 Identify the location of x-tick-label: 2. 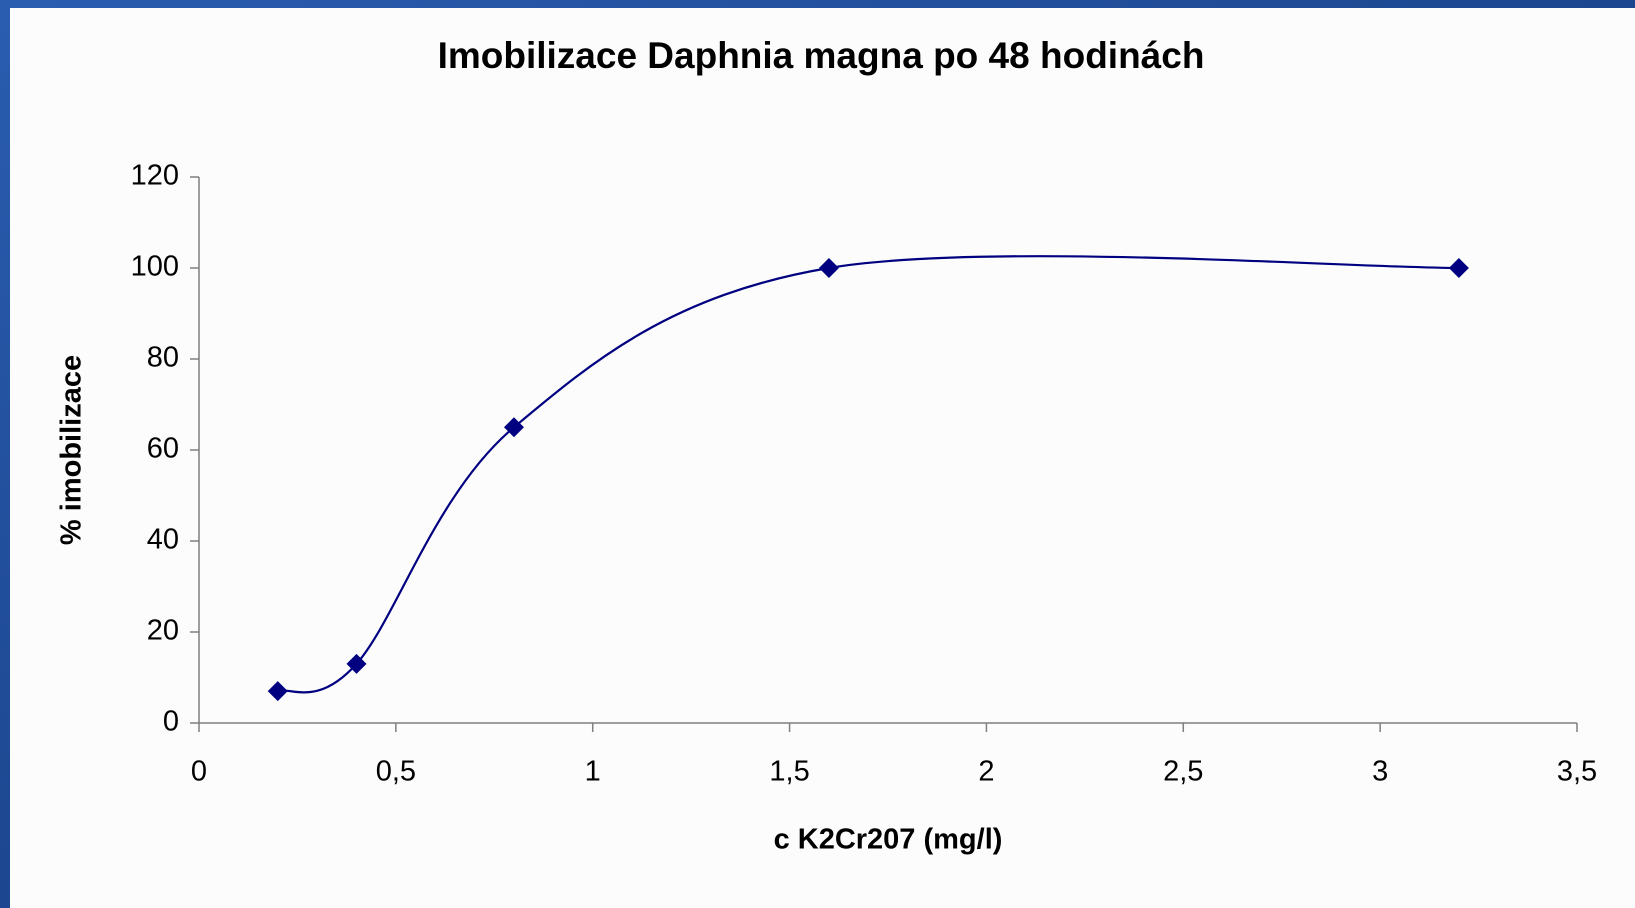
(986, 772).